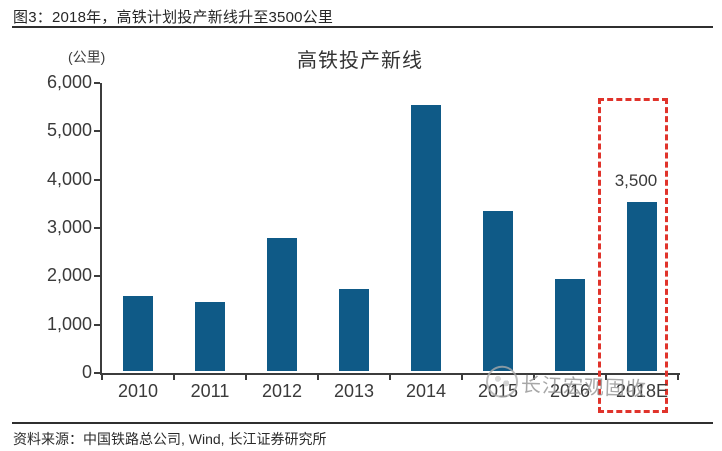  I want to click on figure-caption: 图3：2018年，高铁计划投产新线升至3500公里, so click(173, 17).